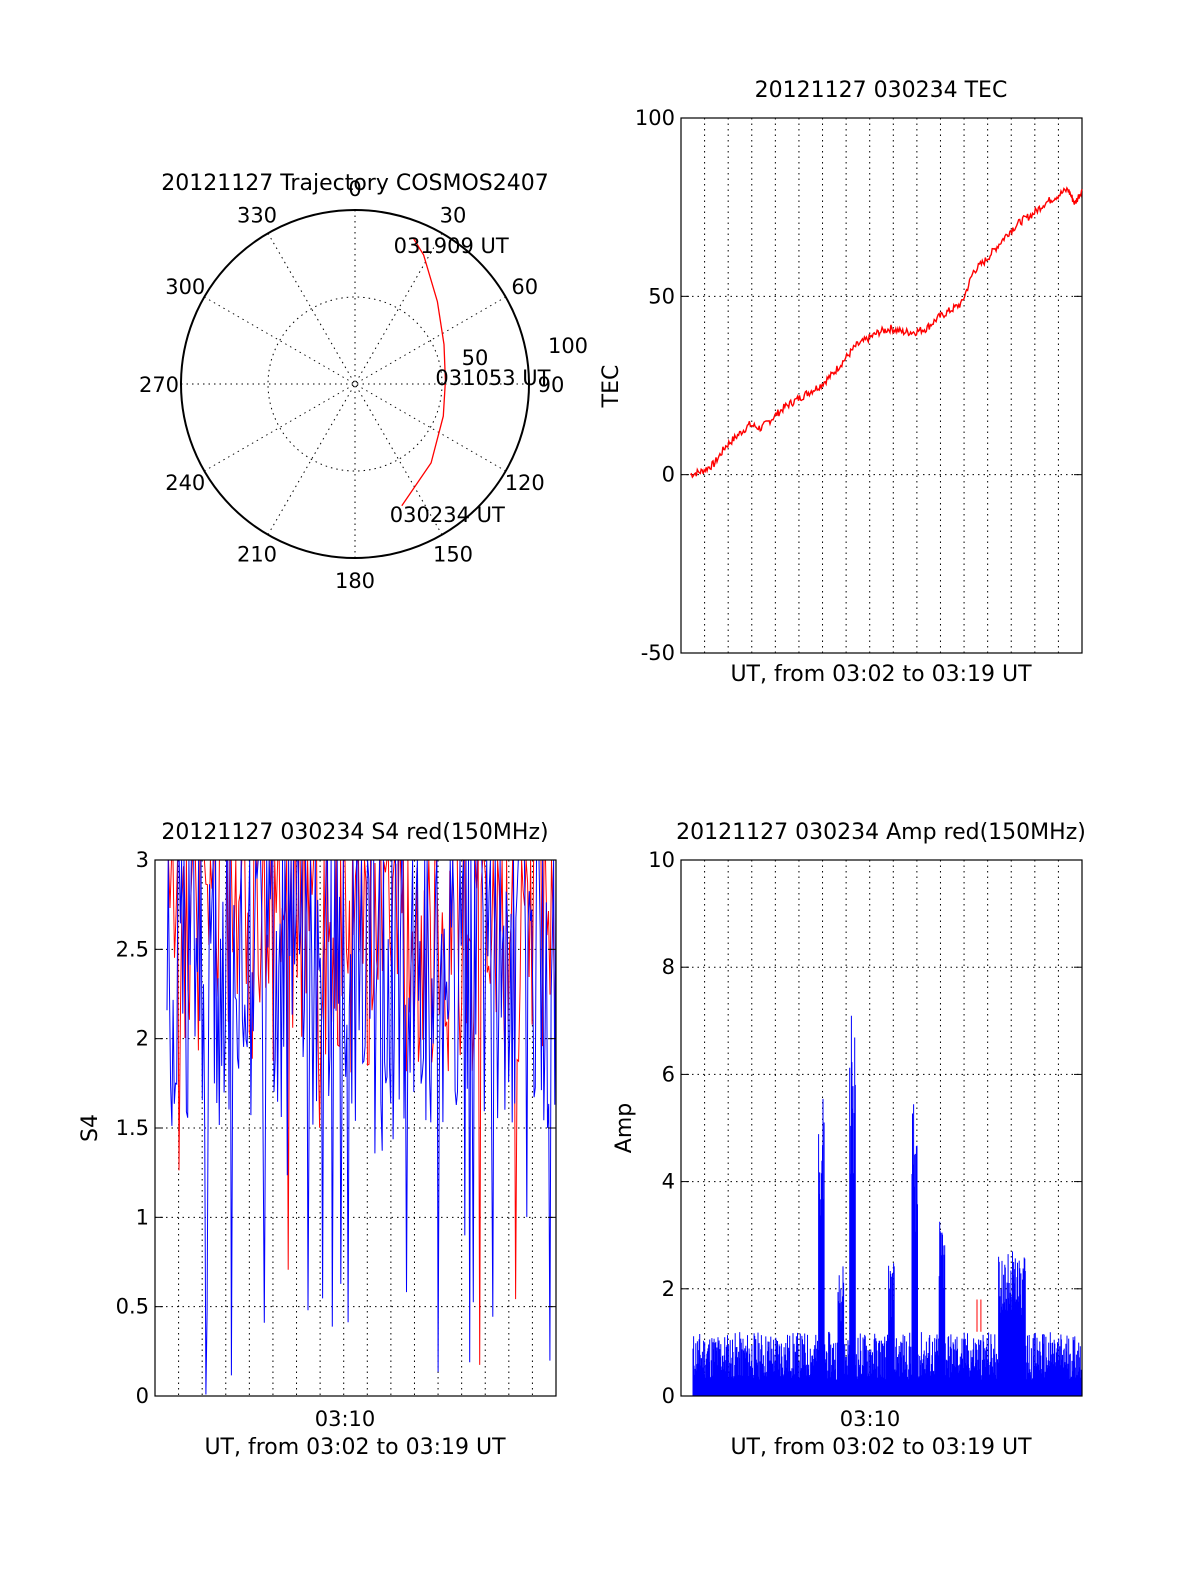 The width and height of the screenshot is (1200, 1575). I want to click on y-tick-label: 2.5, so click(132, 949).